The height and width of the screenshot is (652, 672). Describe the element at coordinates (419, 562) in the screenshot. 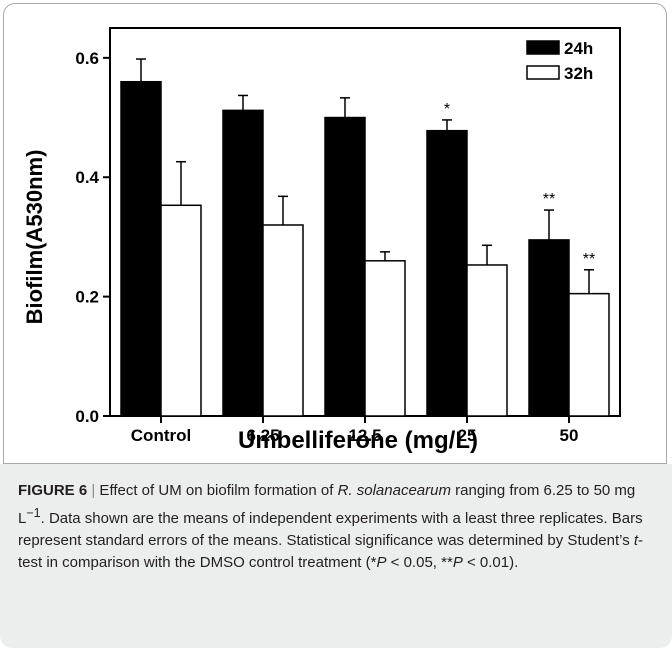

I see `caption-text: < 0.05, **` at that location.